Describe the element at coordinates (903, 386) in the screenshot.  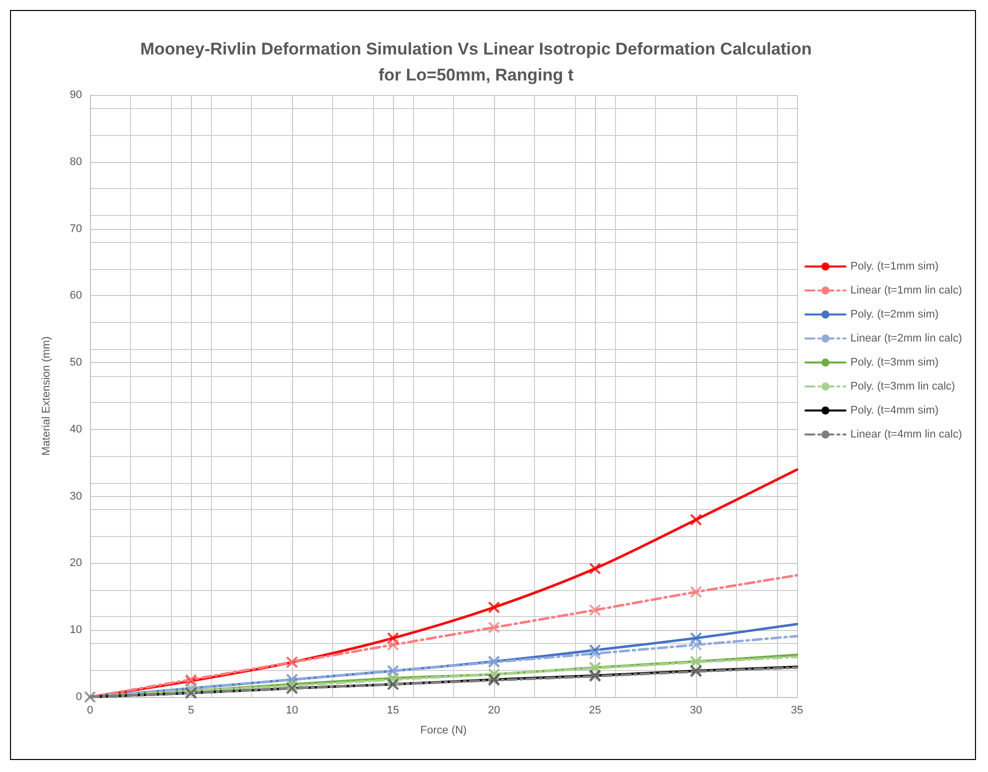
I see `legend-label: Poly. (t=3mm lin calc)` at that location.